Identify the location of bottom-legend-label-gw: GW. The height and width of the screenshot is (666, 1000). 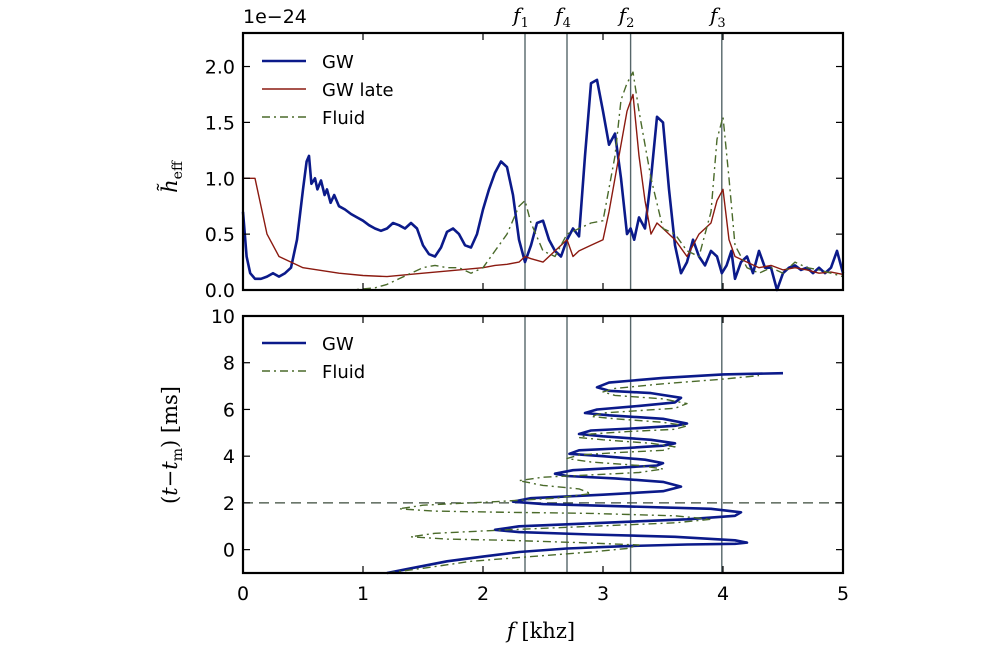
(338, 344).